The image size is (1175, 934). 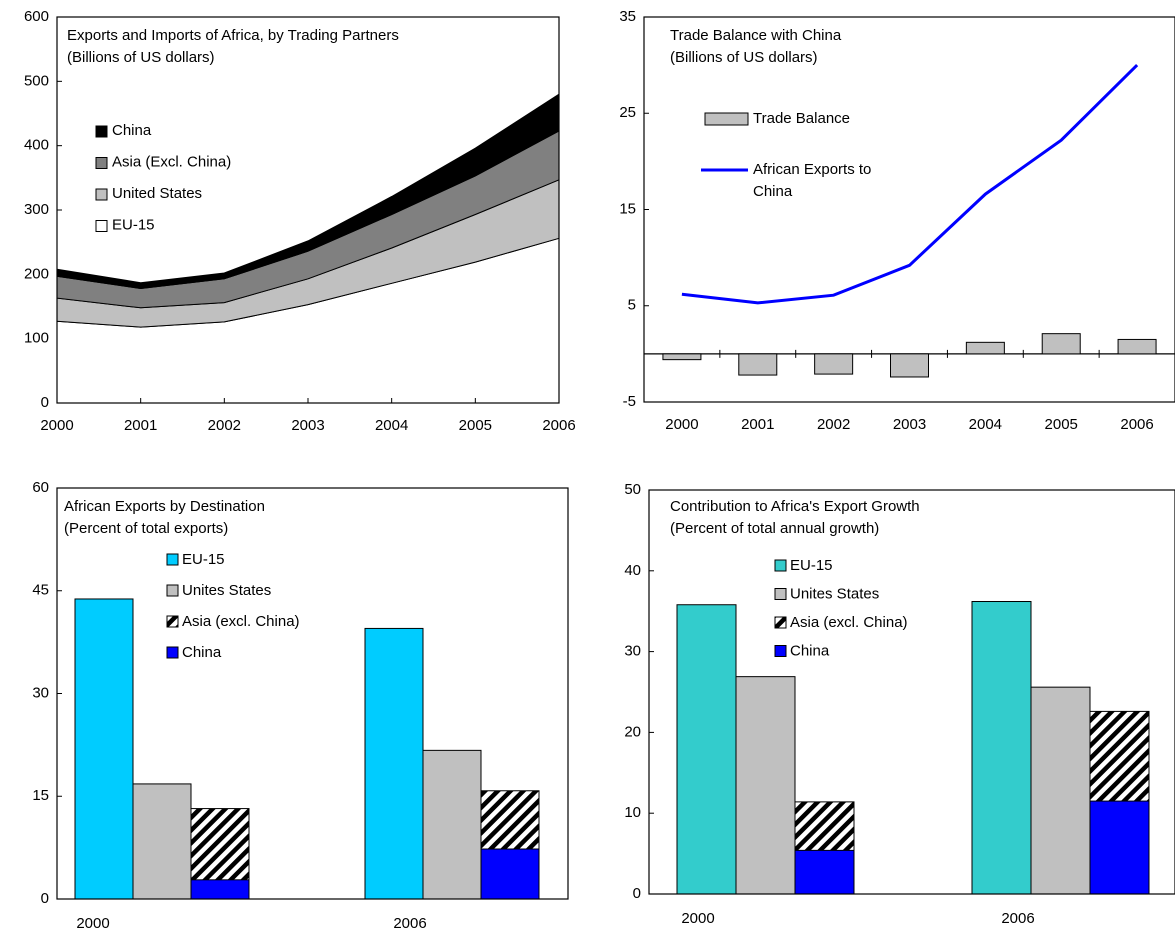 I want to click on legend-label: African Exports to, so click(x=812, y=169).